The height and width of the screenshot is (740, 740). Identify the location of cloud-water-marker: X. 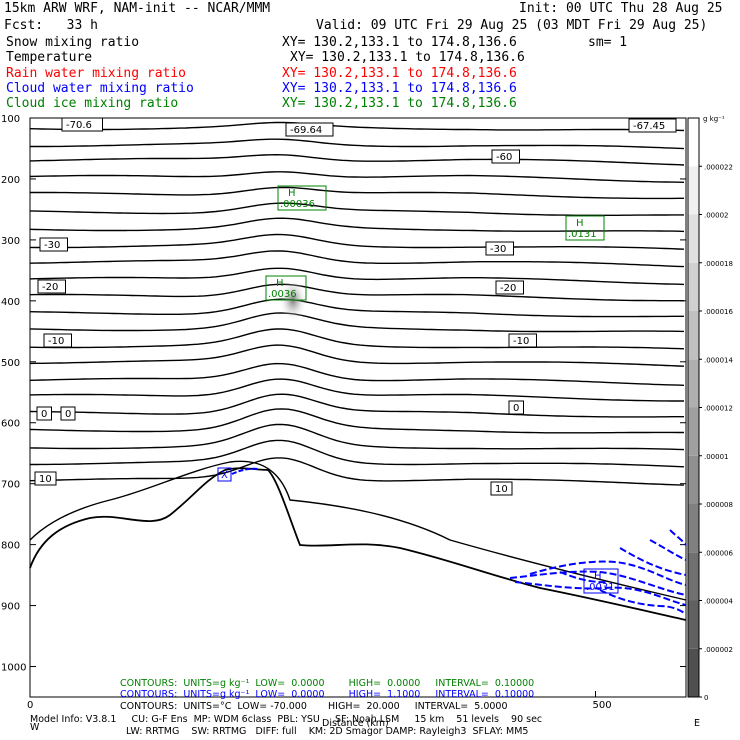
(224, 475).